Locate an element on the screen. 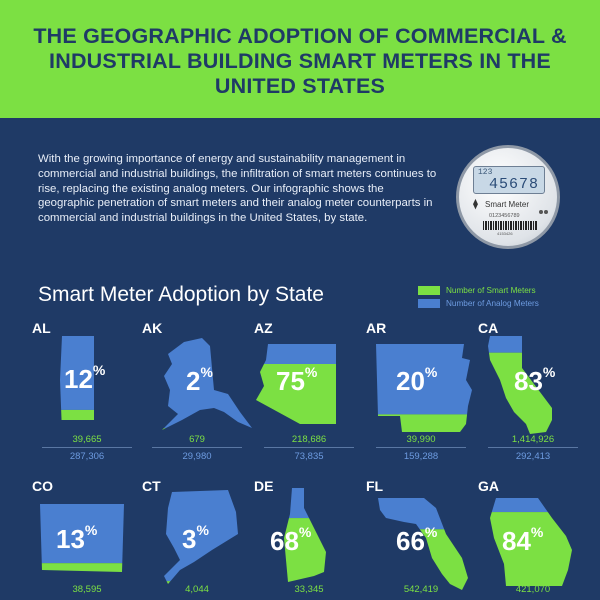  smart-meter-count: 4,044 is located at coordinates (197, 589).